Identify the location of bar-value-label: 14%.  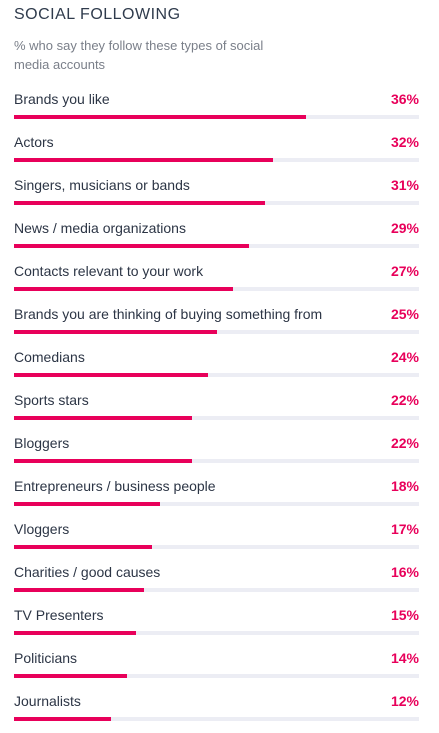
(404, 658).